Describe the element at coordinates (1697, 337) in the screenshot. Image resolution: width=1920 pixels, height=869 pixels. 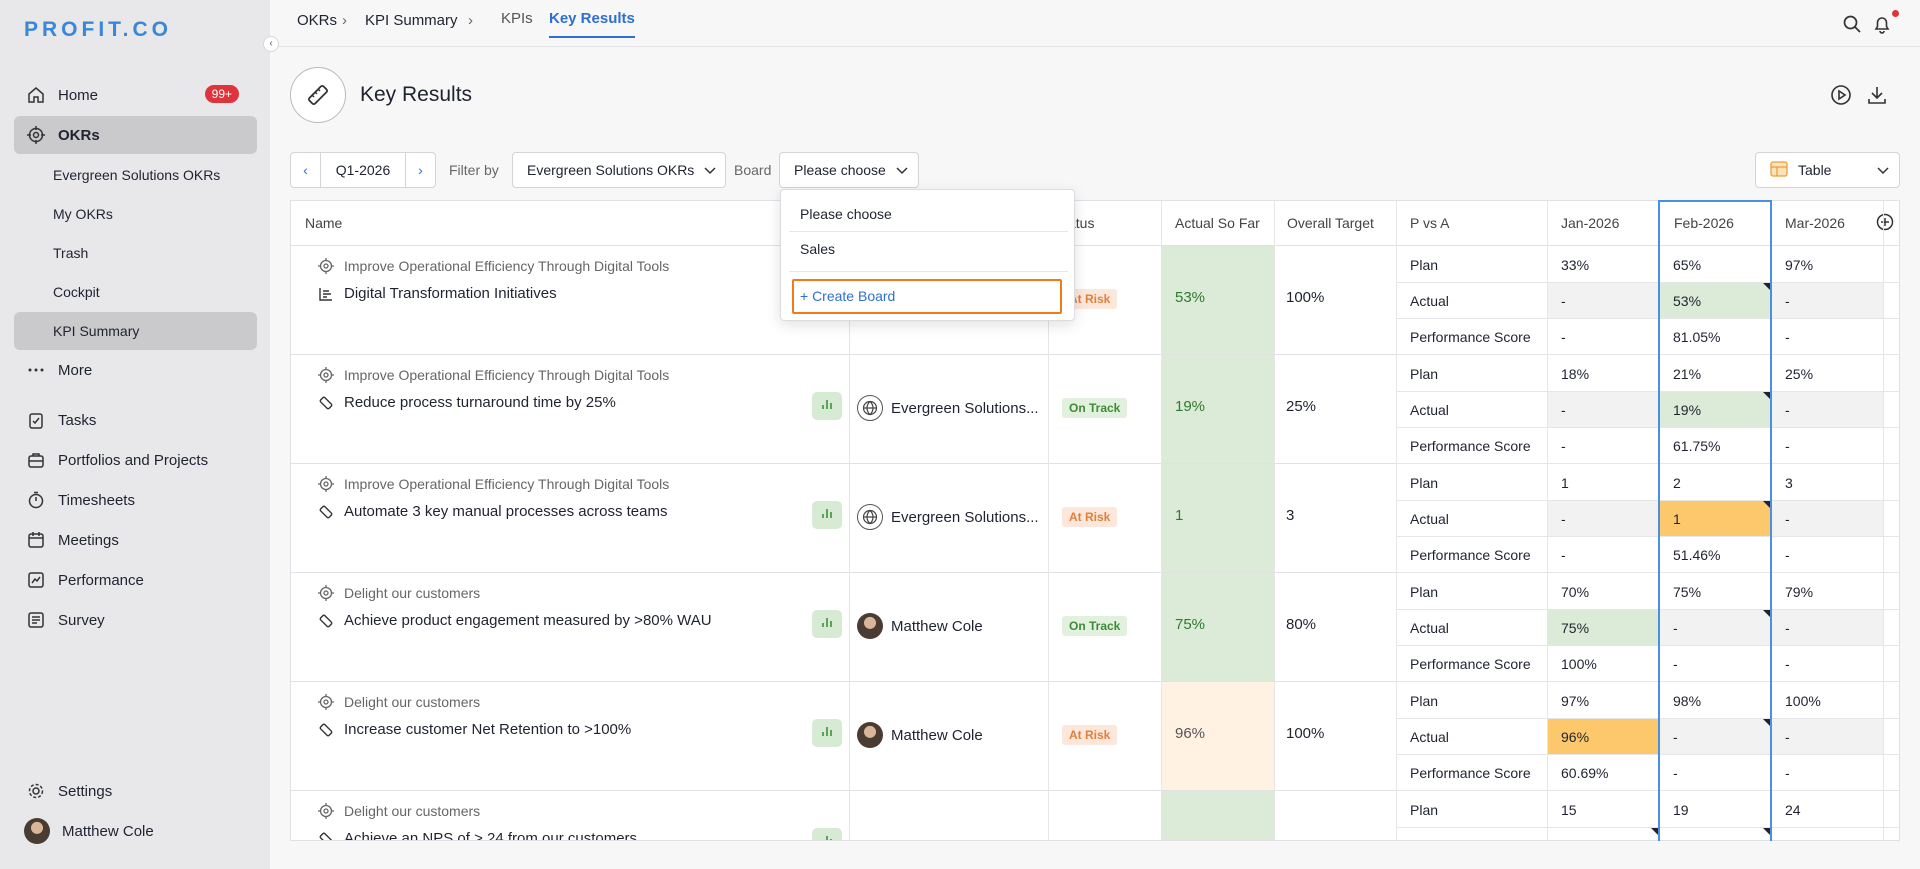
I see `month-cell: 81.05%` at that location.